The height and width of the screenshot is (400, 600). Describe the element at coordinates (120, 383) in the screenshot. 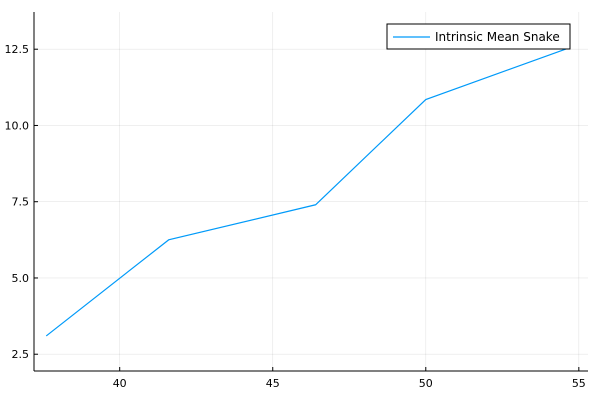

I see `x-tick-label: 40` at that location.